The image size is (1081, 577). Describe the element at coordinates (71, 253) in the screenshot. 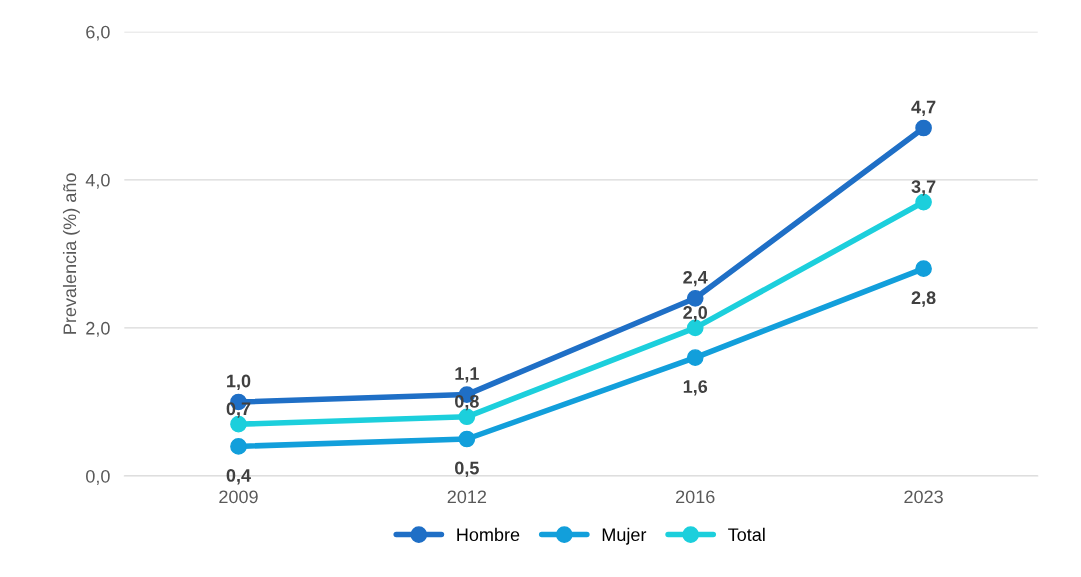

I see `y-axis-title: Prevalencia (%) año` at that location.